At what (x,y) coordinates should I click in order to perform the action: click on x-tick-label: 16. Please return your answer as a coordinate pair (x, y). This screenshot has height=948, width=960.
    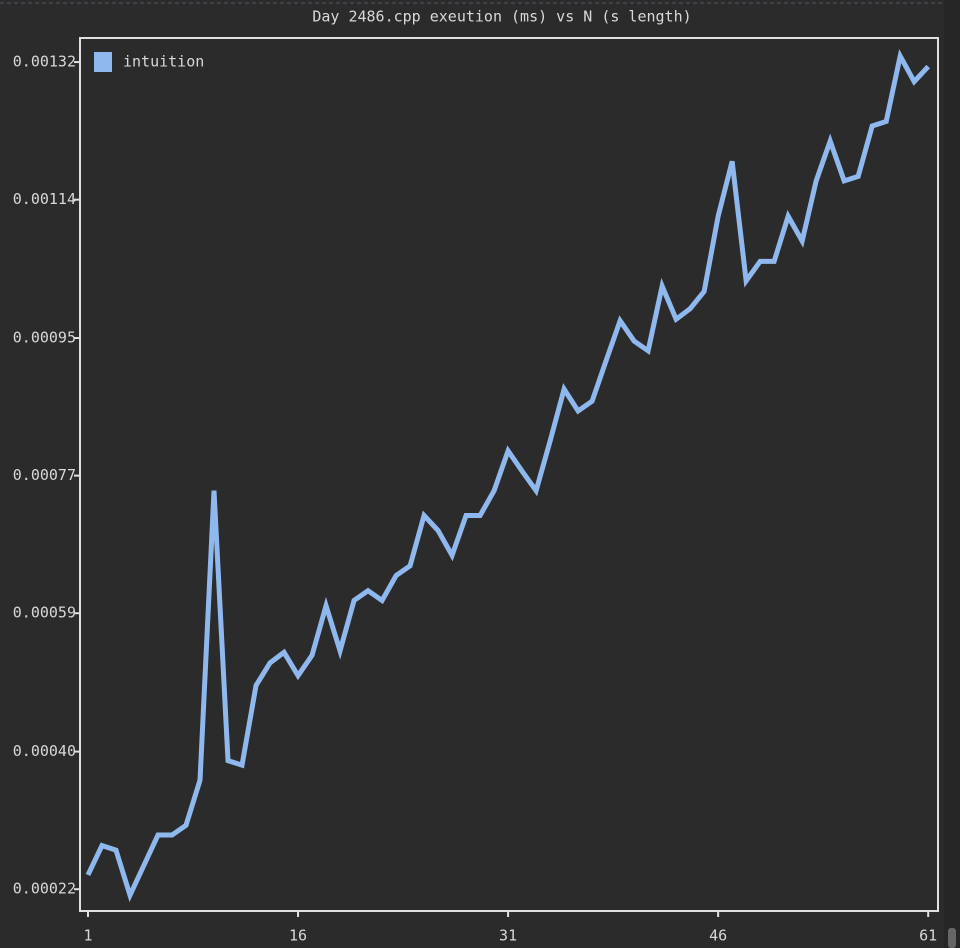
    Looking at the image, I should click on (298, 936).